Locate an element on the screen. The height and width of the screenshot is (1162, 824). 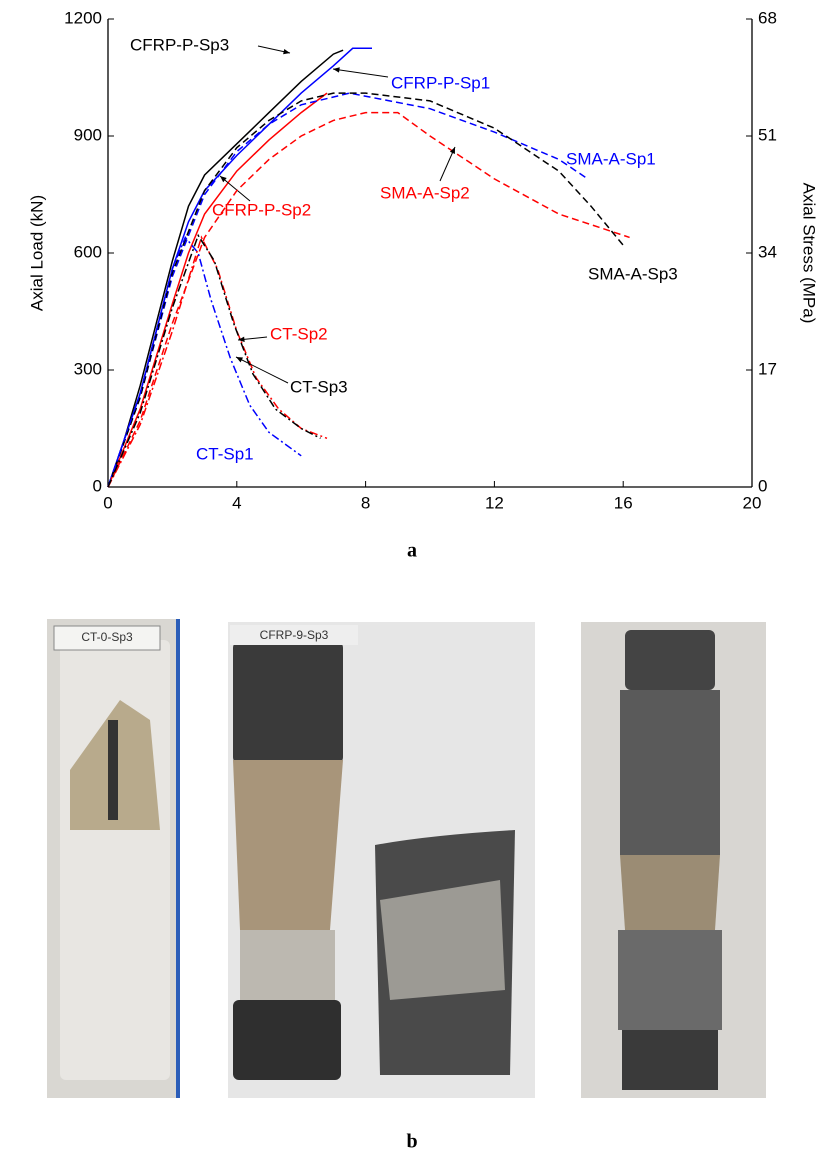
series-label: CT-Sp2 is located at coordinates (299, 333).